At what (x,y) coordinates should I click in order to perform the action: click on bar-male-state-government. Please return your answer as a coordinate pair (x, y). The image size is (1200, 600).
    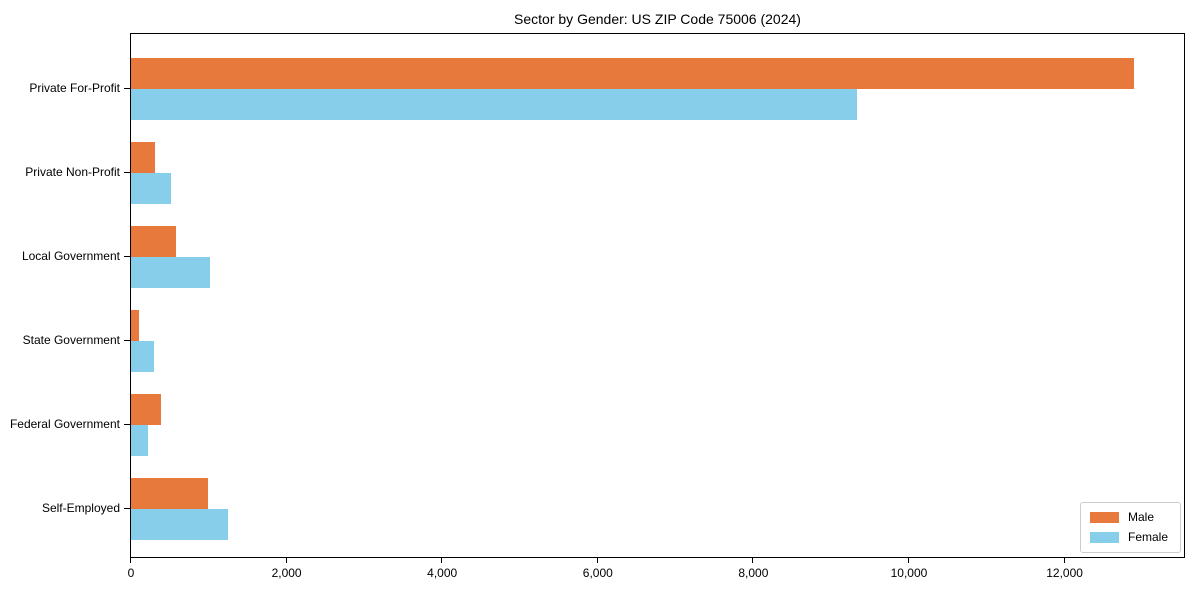
    Looking at the image, I should click on (135, 325).